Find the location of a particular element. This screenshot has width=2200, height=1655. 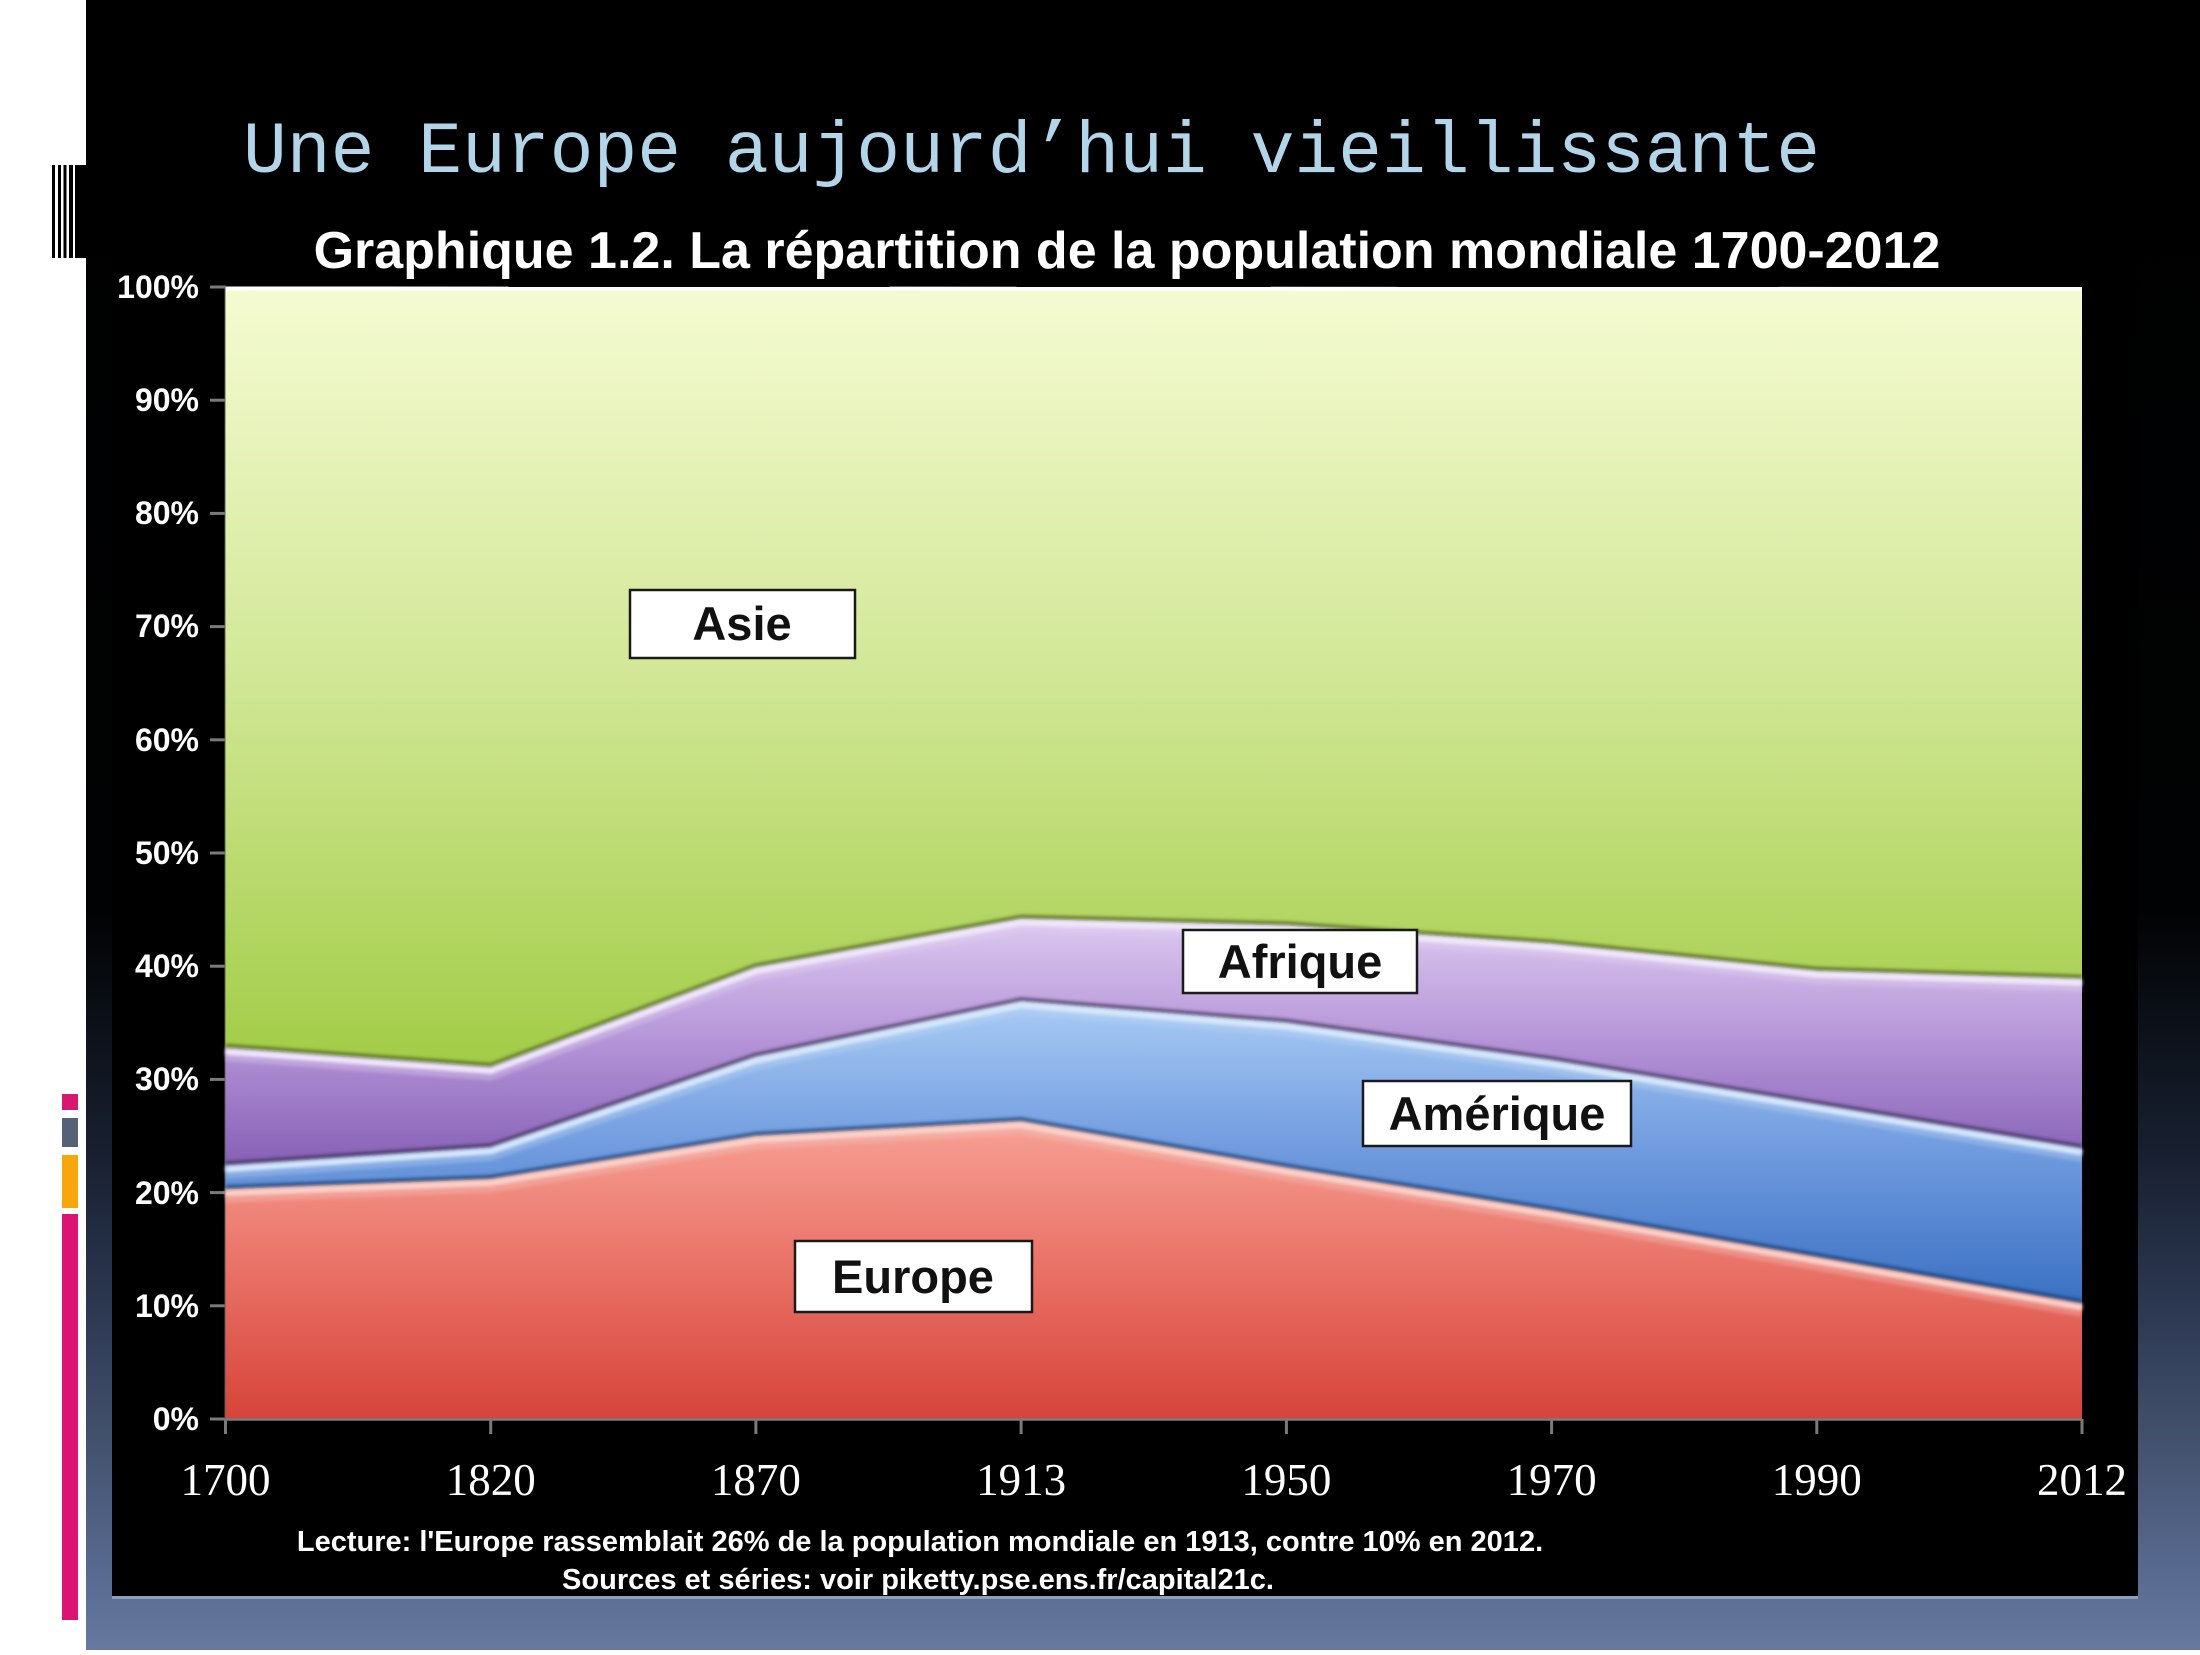

svg-text: 90% is located at coordinates (167, 400).